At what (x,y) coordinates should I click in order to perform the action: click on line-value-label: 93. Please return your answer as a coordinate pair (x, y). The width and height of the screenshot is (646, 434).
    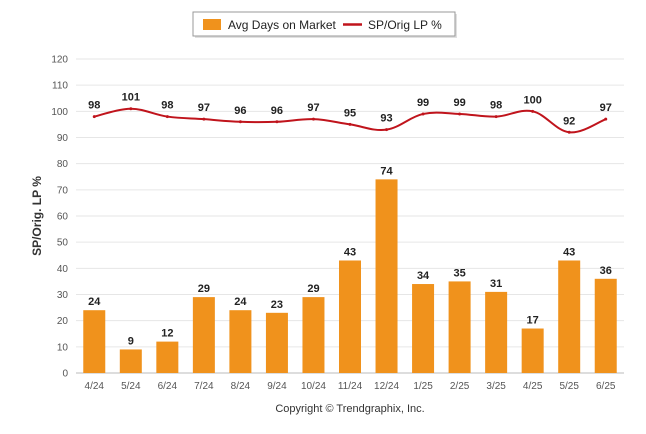
    Looking at the image, I should click on (386, 119).